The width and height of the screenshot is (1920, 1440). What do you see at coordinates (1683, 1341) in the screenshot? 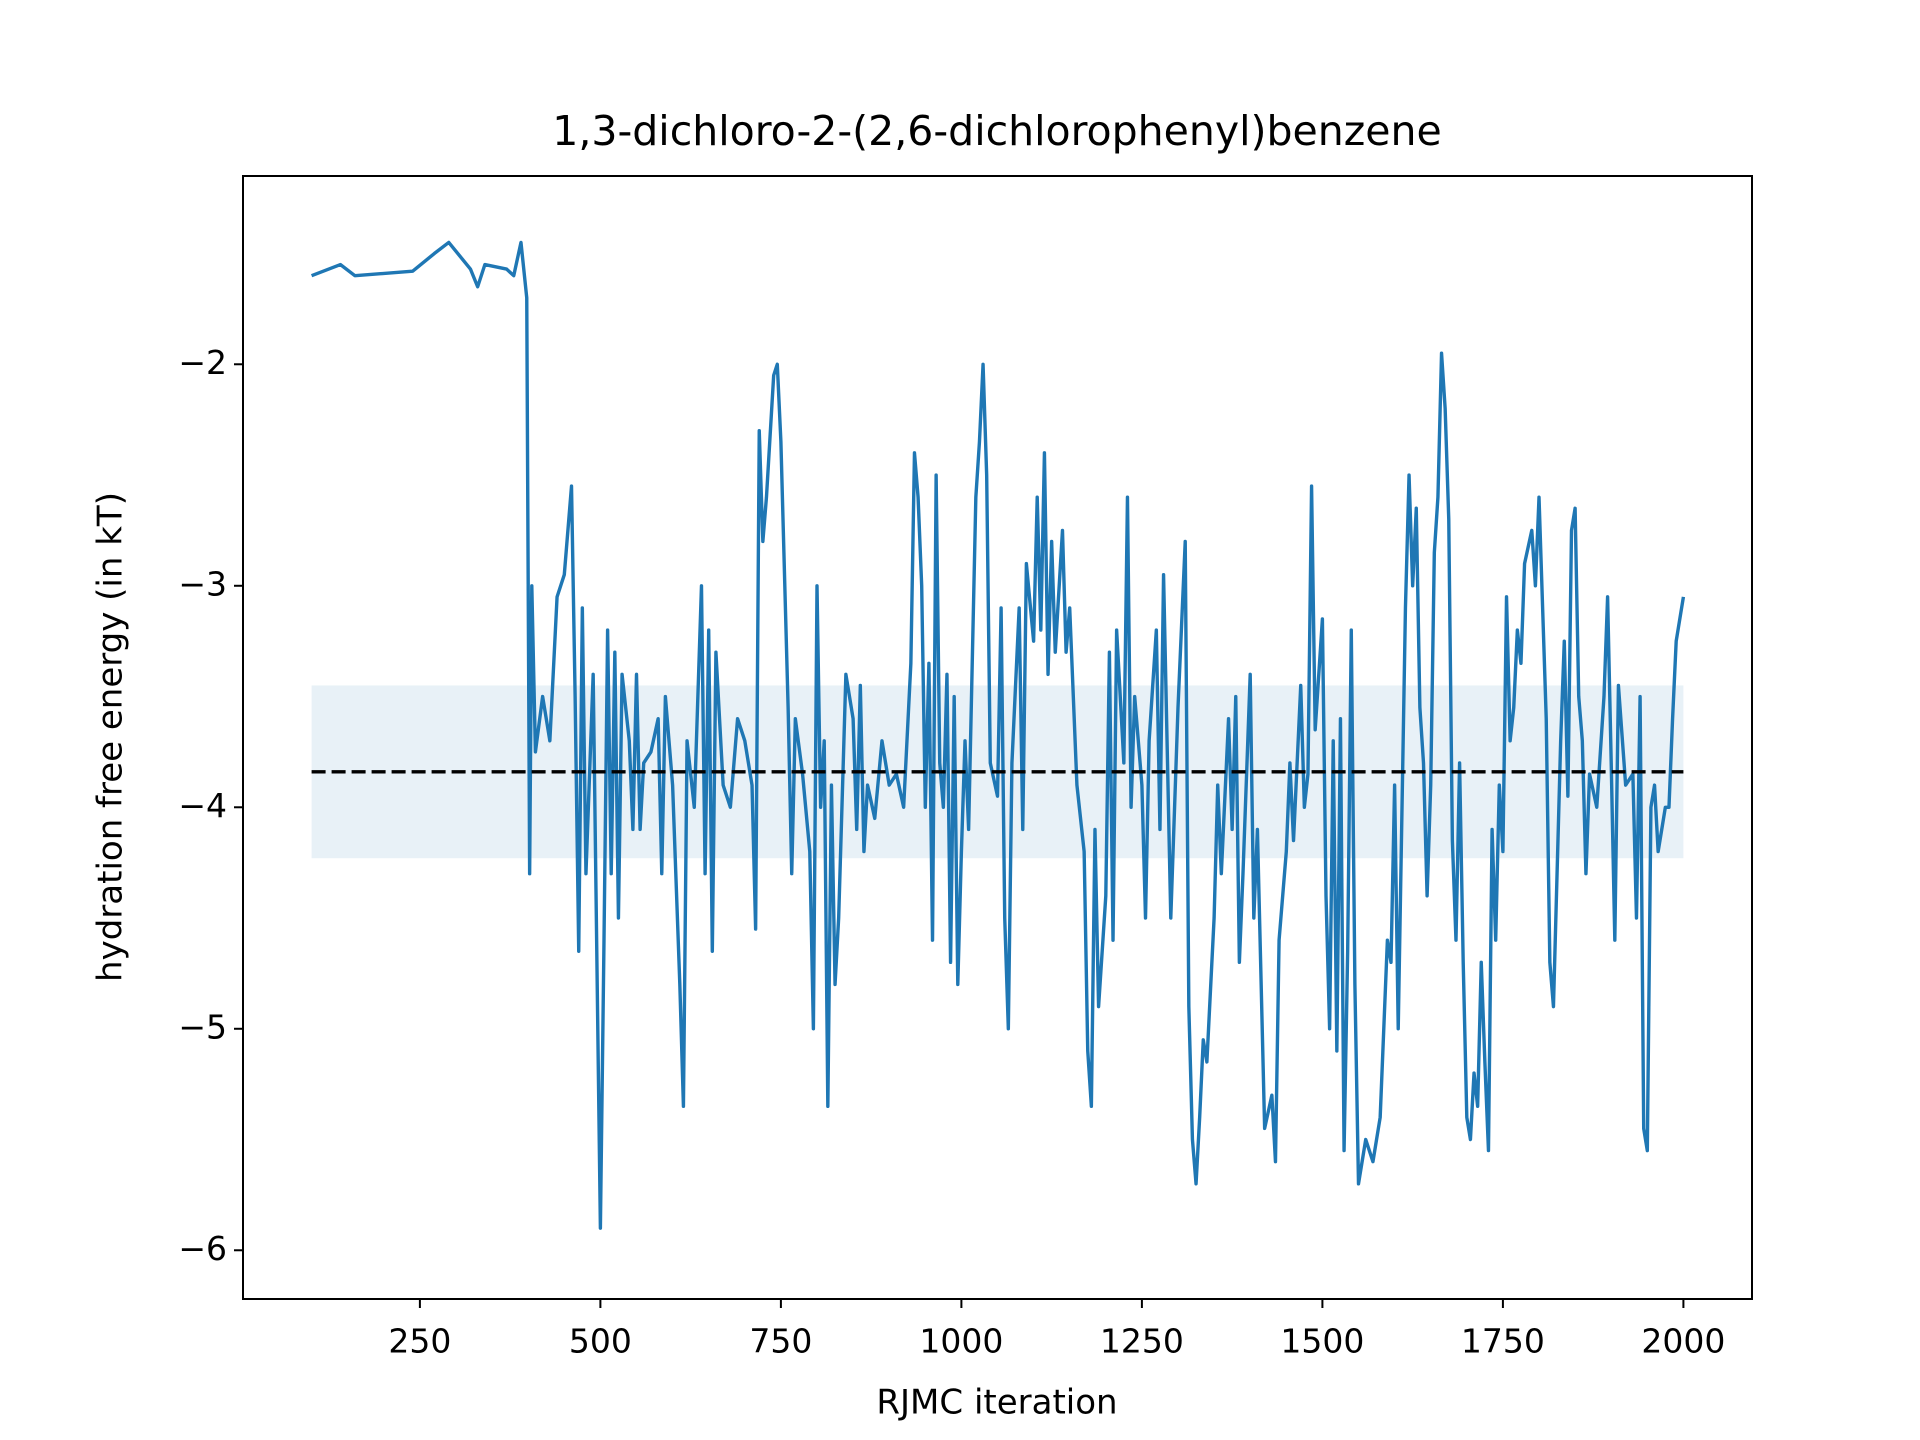
I see `x-tick-label: 2000` at bounding box center [1683, 1341].